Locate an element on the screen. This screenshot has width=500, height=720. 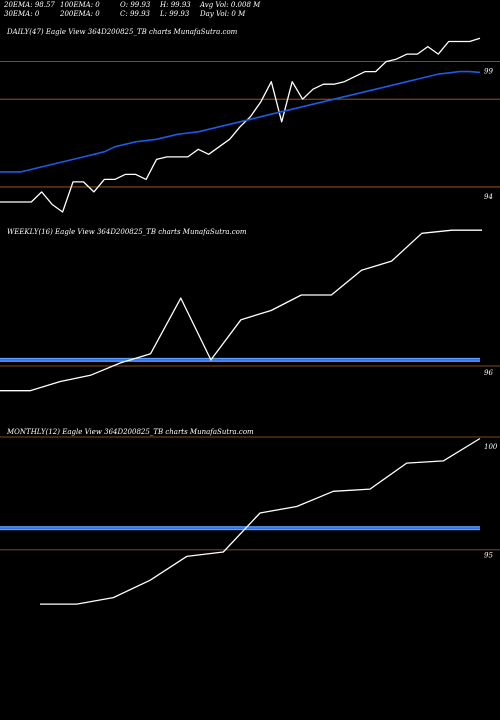
daily-tick-label-1: 94 is located at coordinates (488, 197).